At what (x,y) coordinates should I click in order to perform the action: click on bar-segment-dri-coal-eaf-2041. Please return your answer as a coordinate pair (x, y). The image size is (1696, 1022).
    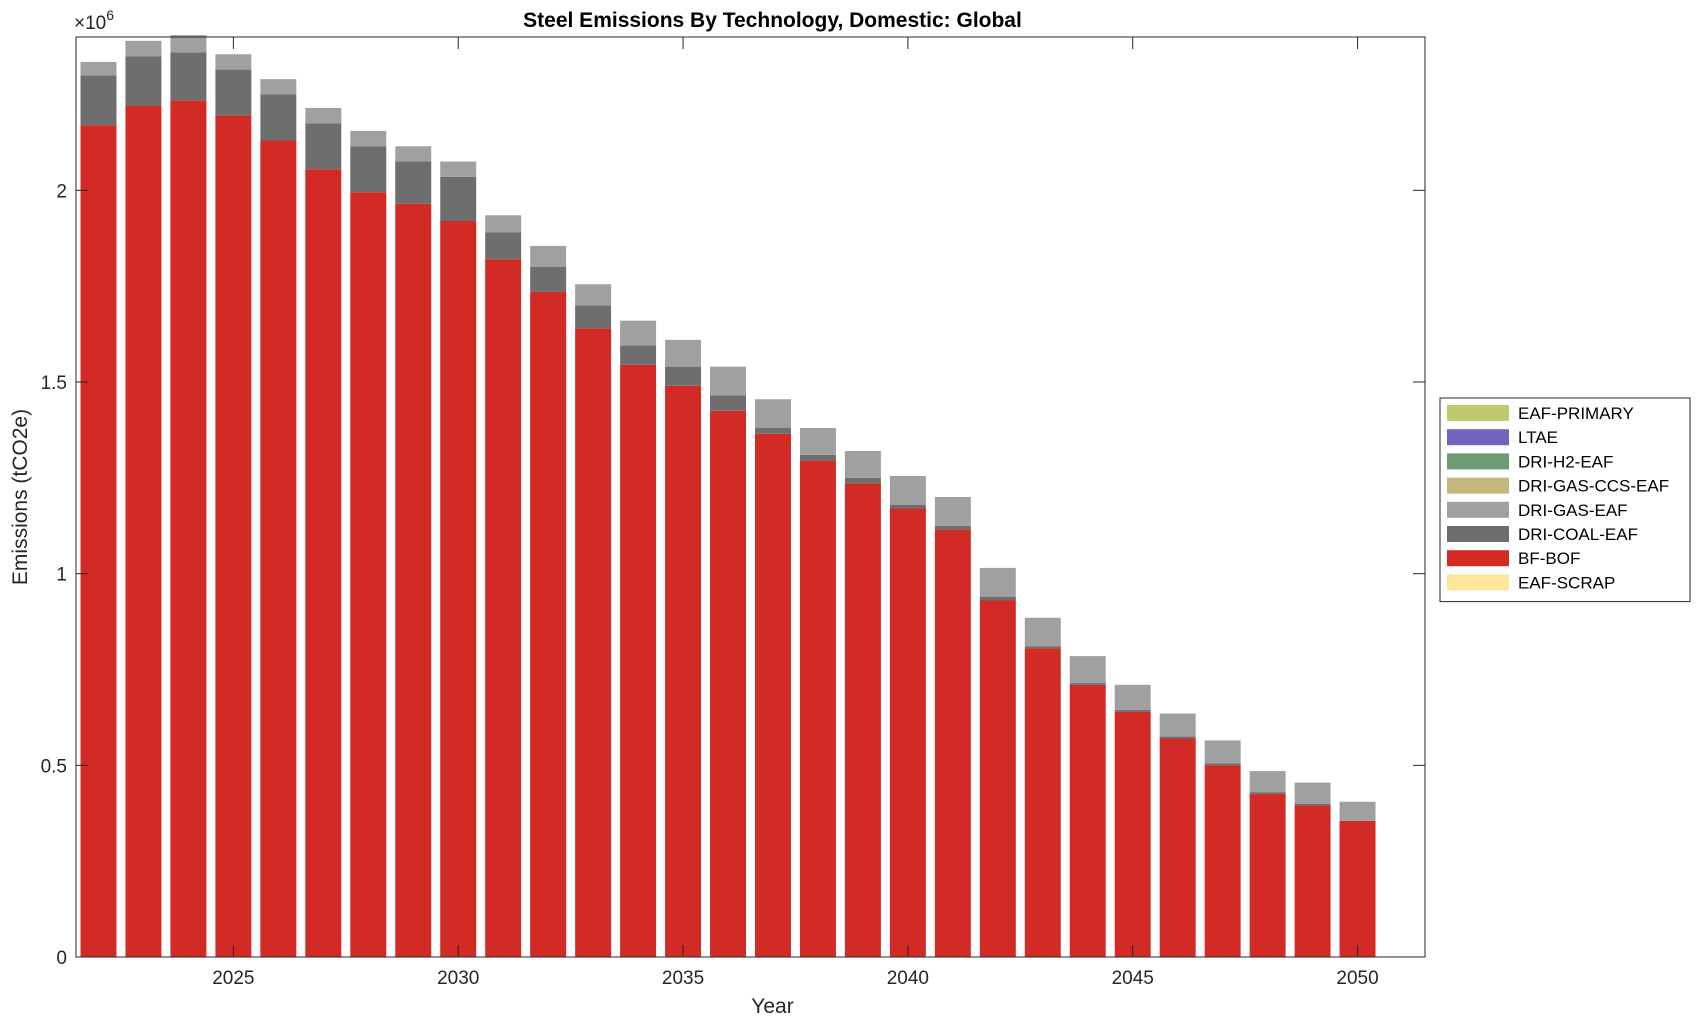
    Looking at the image, I should click on (952, 527).